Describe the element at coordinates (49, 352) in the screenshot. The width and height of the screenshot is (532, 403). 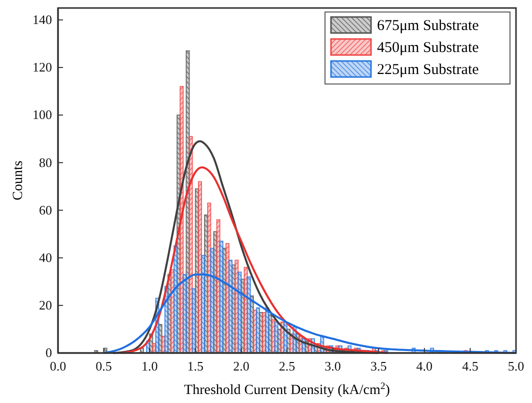
I see `y-tick-label: 0` at that location.